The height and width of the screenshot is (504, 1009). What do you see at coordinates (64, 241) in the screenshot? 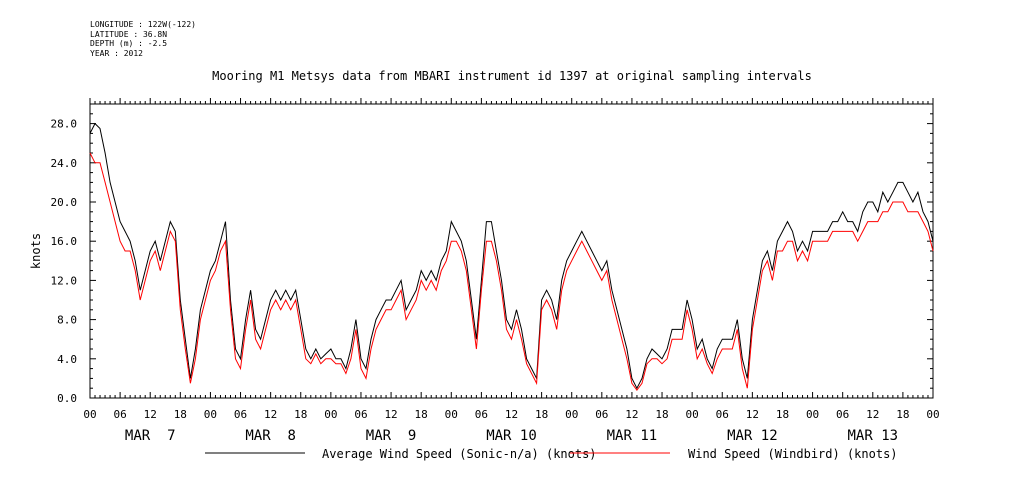
I see `y-tick-label: 16.0` at bounding box center [64, 241].